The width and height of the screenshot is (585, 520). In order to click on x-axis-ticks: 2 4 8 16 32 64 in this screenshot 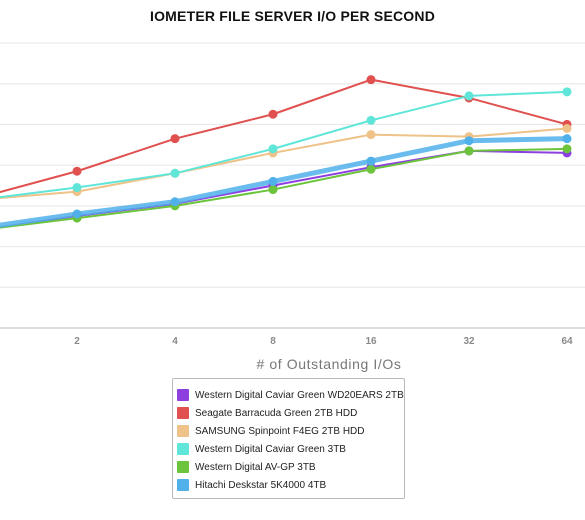, I will do `click(323, 341)`.